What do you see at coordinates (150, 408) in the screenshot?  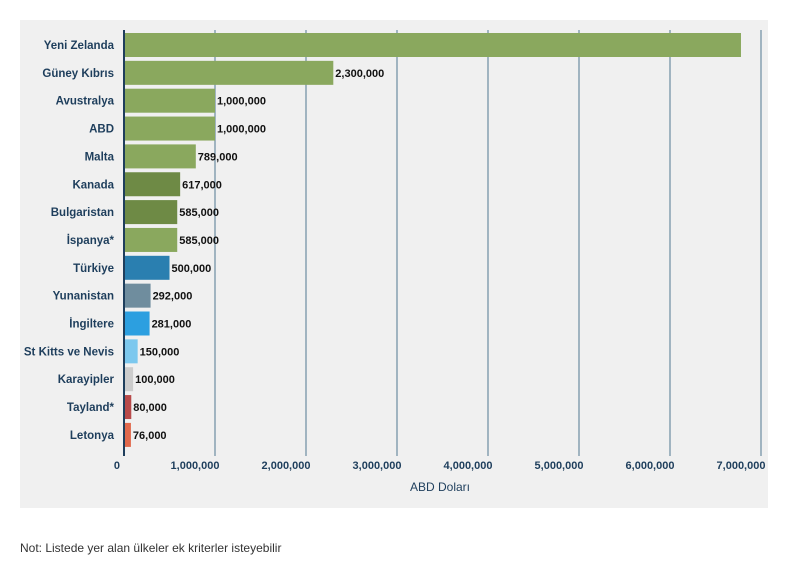 I see `value-label: 80,000` at bounding box center [150, 408].